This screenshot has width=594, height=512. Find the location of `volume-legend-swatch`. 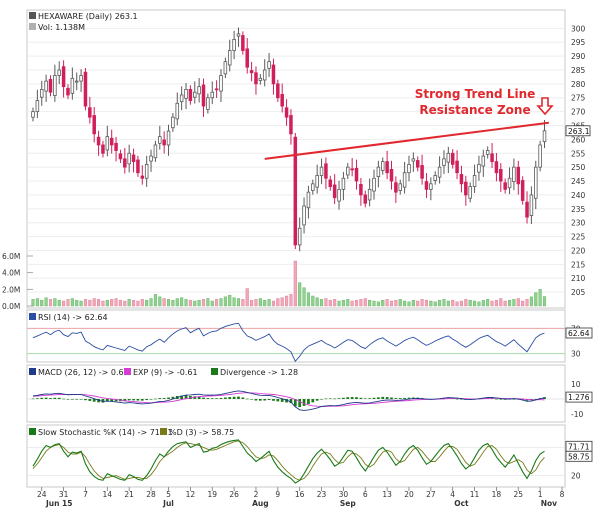

volume-legend-swatch is located at coordinates (32, 26).